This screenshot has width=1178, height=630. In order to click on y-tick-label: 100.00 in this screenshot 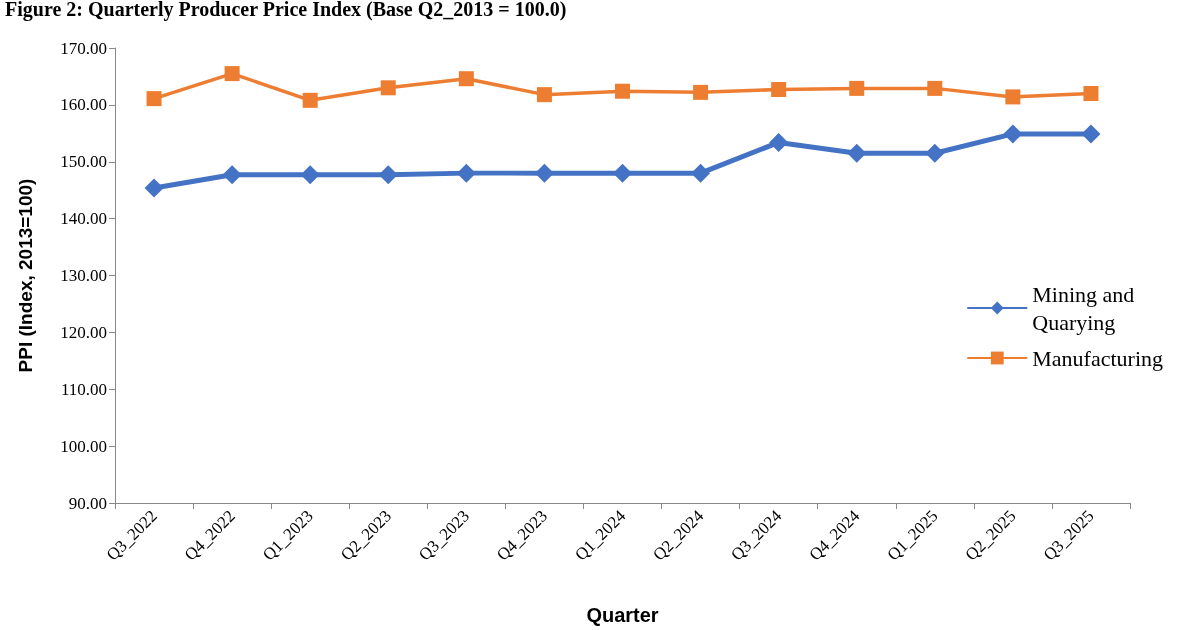, I will do `click(83, 446)`.